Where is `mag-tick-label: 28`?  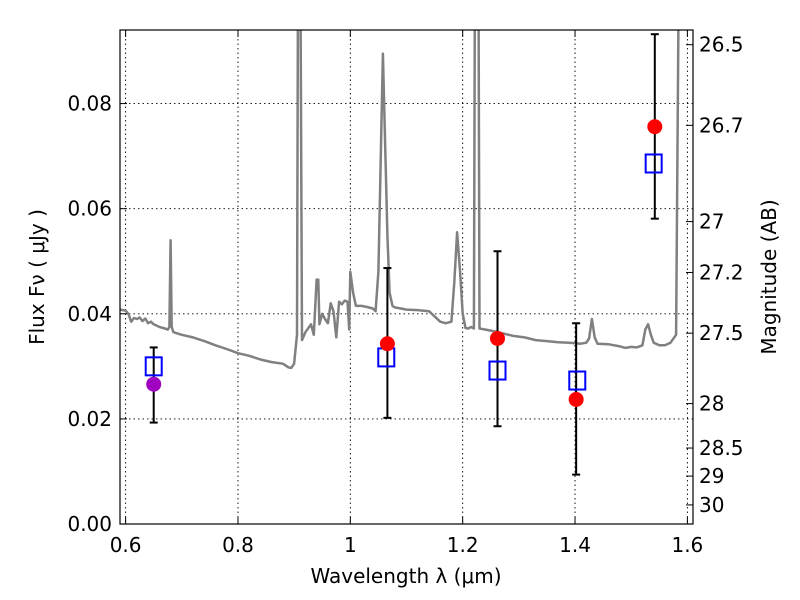 mag-tick-label: 28 is located at coordinates (711, 404).